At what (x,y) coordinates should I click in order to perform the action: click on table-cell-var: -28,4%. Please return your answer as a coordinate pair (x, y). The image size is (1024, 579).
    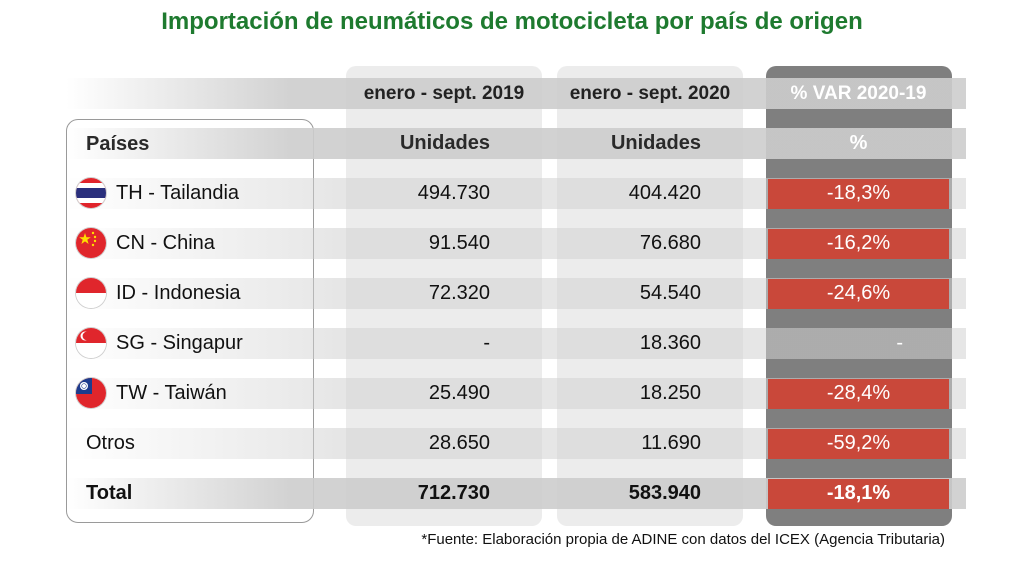
    Looking at the image, I should click on (858, 393).